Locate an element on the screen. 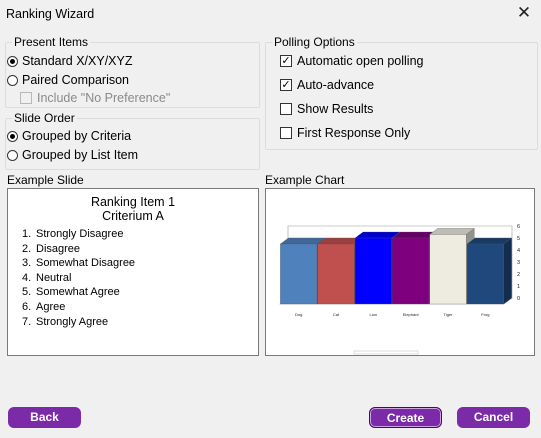 This screenshot has height=438, width=541. checkbox-automatic-open-polling: ✓ Automatic open polling is located at coordinates (351, 61).